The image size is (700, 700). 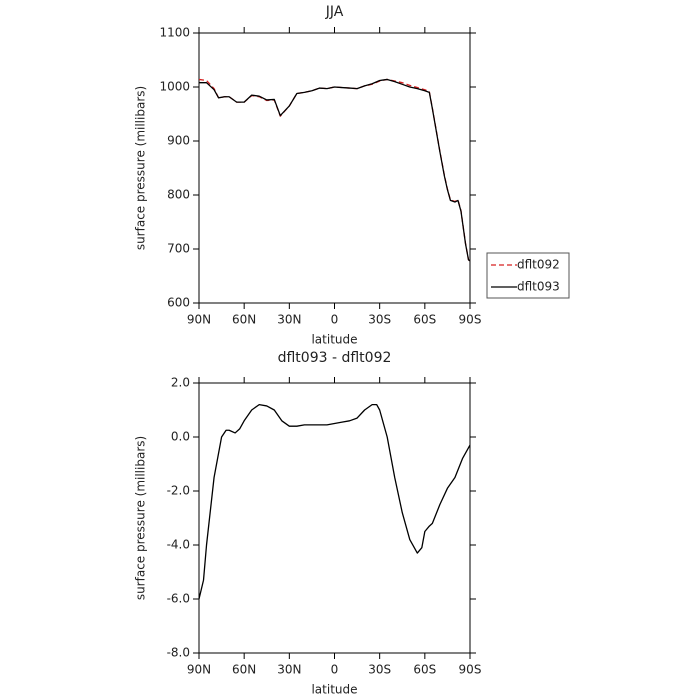 I want to click on legend-box, so click(x=528, y=275).